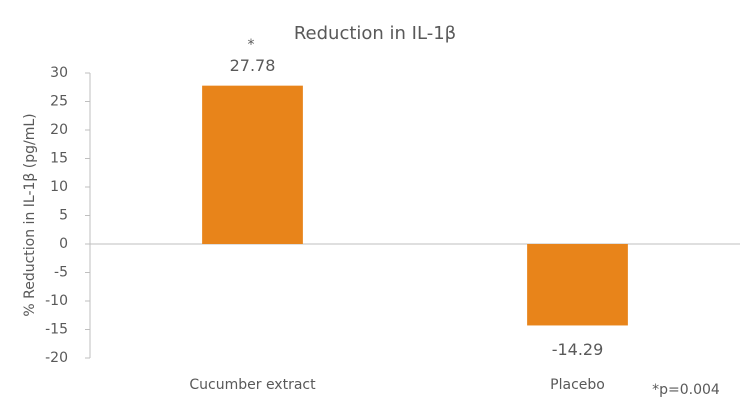 The height and width of the screenshot is (407, 748). I want to click on y-tick-label: 10, so click(59, 187).